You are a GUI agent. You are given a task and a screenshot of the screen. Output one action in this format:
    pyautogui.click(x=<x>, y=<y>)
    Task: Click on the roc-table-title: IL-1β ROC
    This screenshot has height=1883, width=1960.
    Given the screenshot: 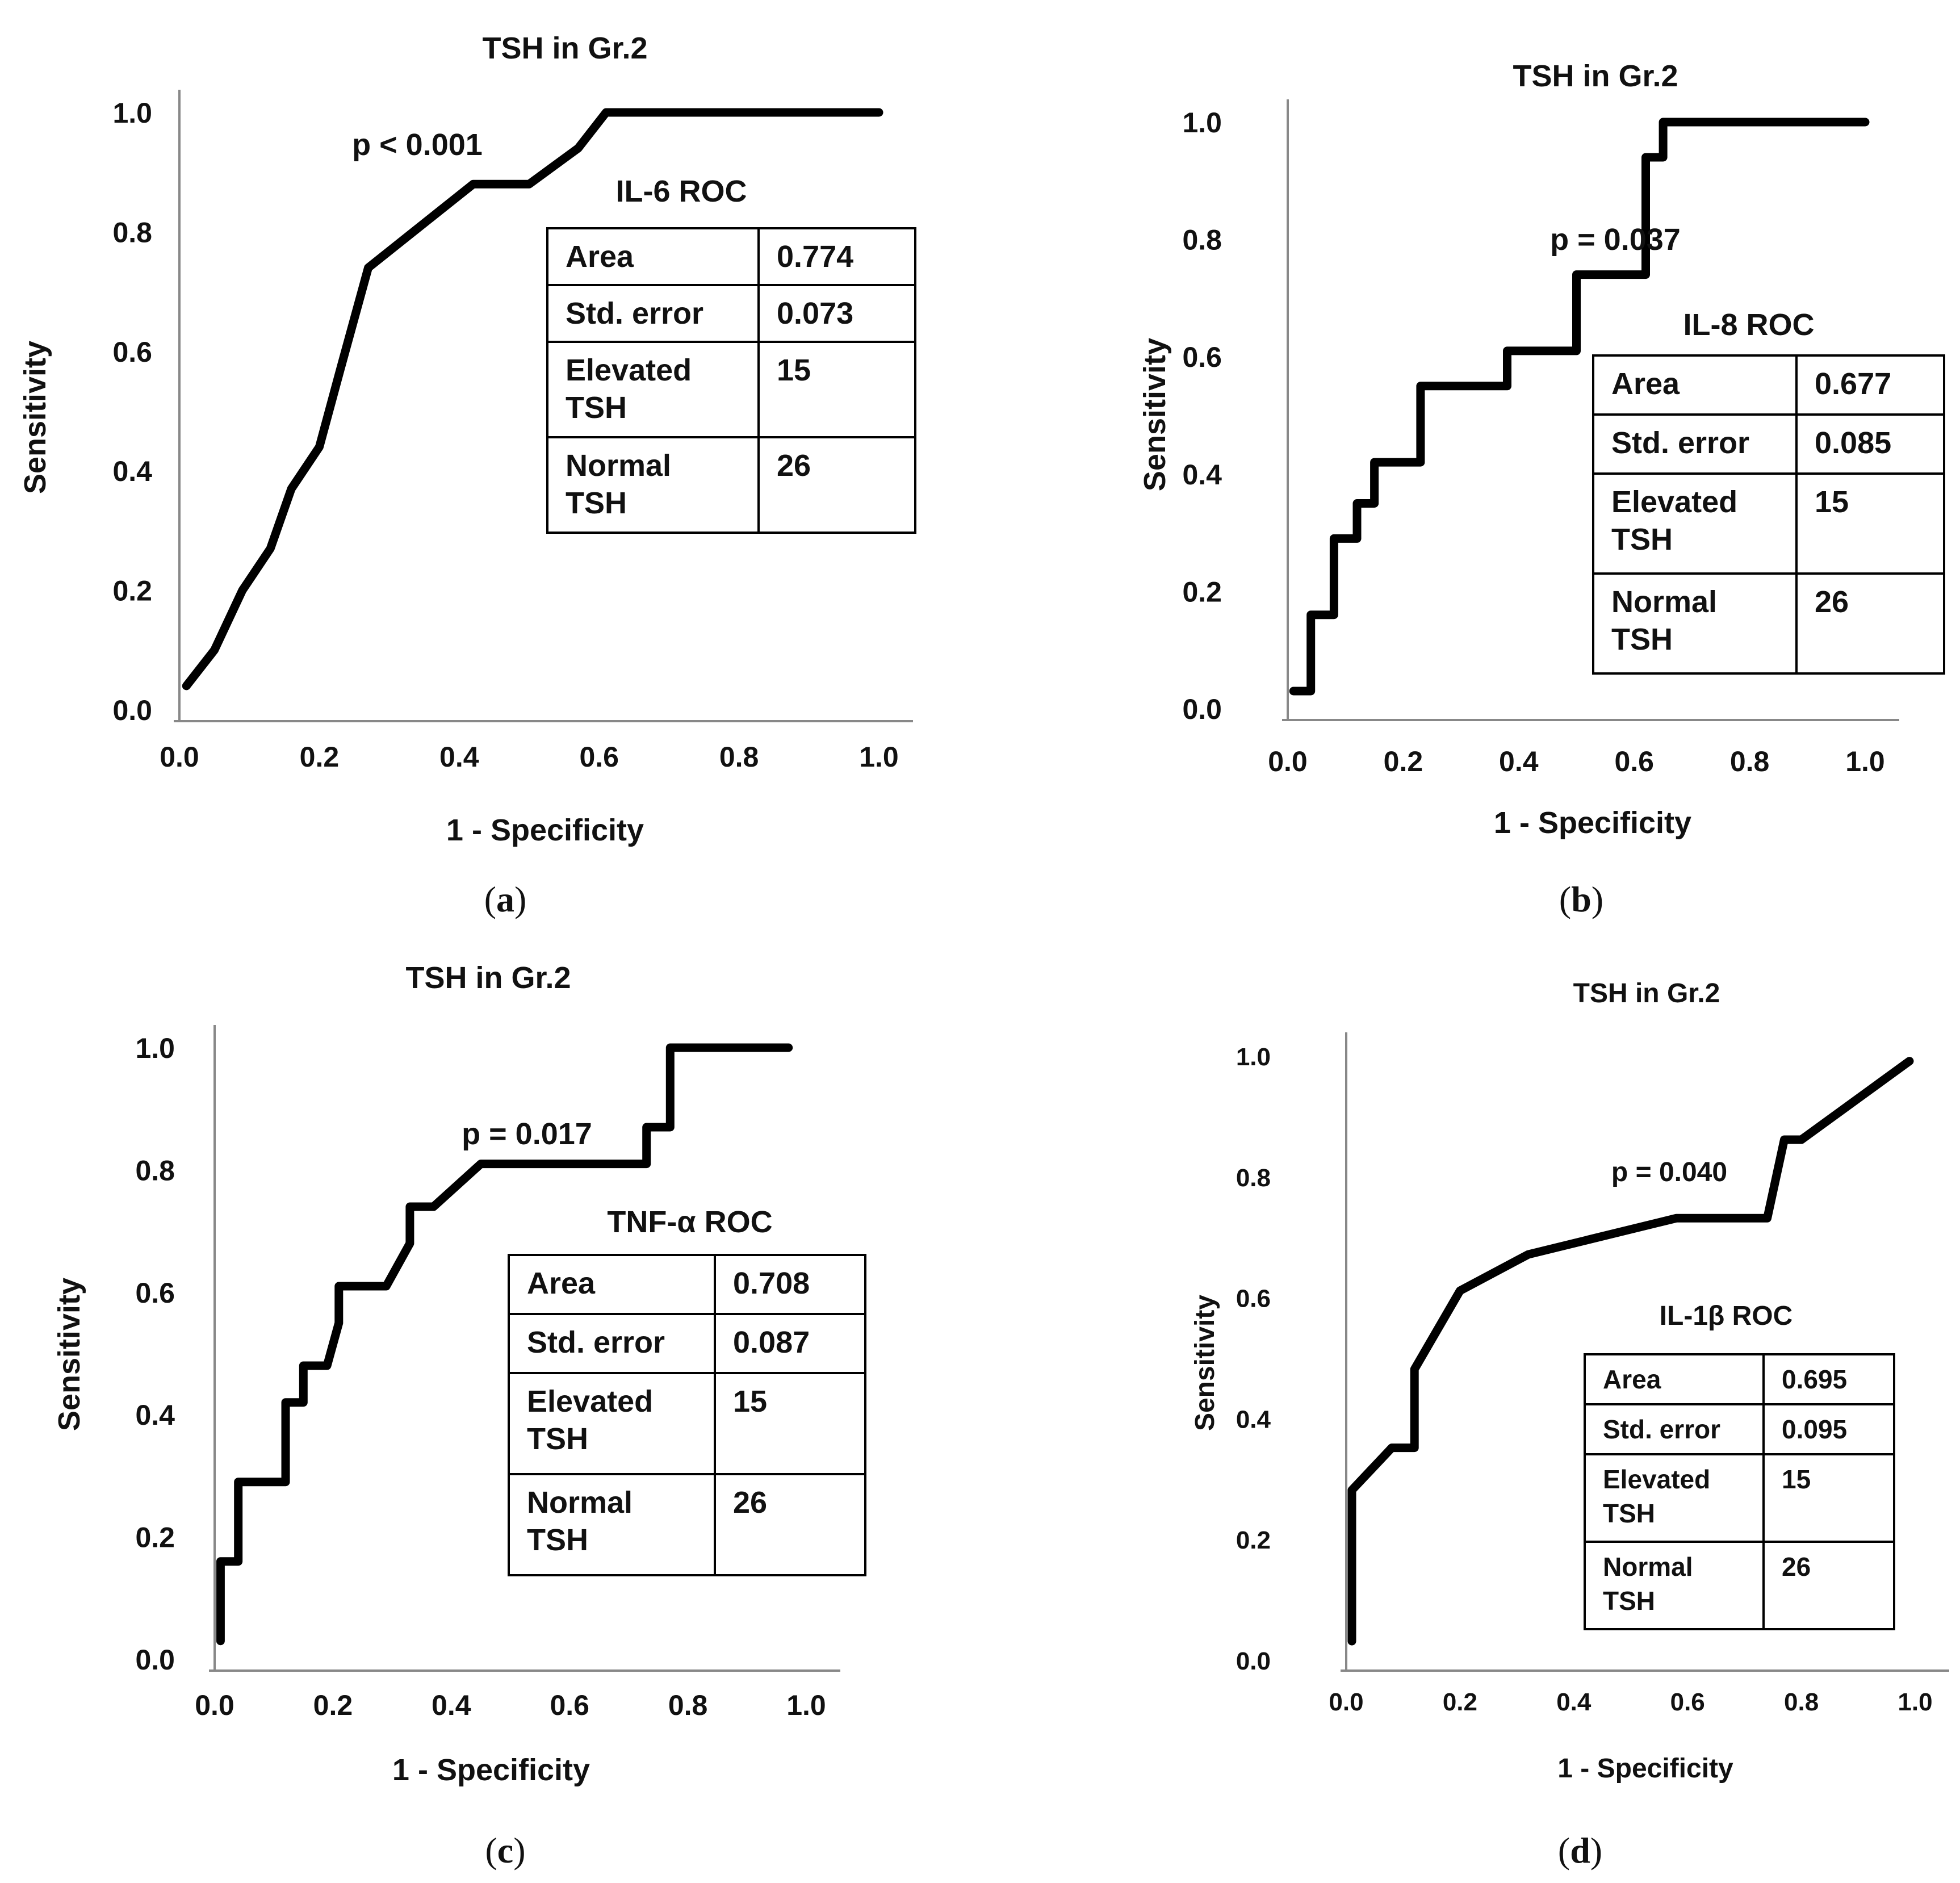 What is the action you would take?
    pyautogui.click(x=1726, y=1316)
    